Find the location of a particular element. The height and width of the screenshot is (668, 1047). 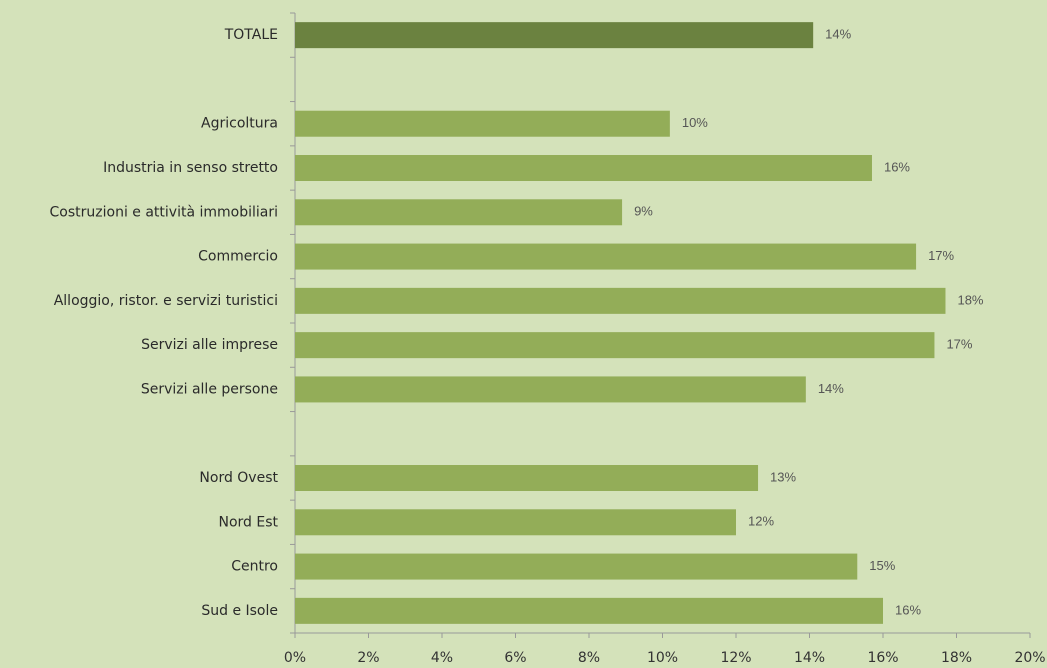

value-label: 13% is located at coordinates (783, 476).